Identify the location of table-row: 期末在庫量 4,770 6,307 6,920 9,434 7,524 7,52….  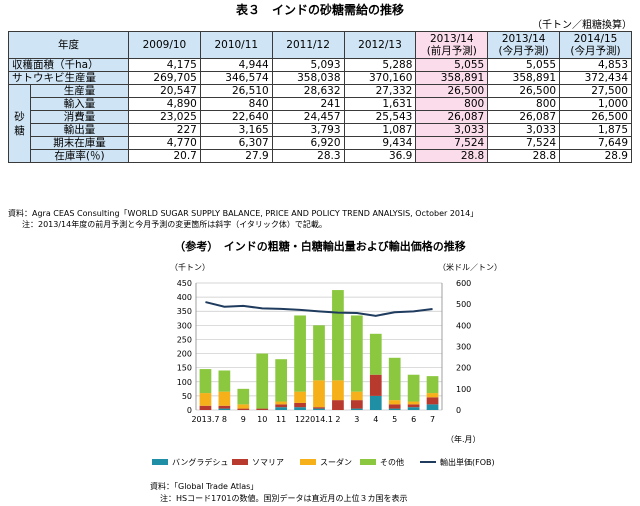
(320, 143).